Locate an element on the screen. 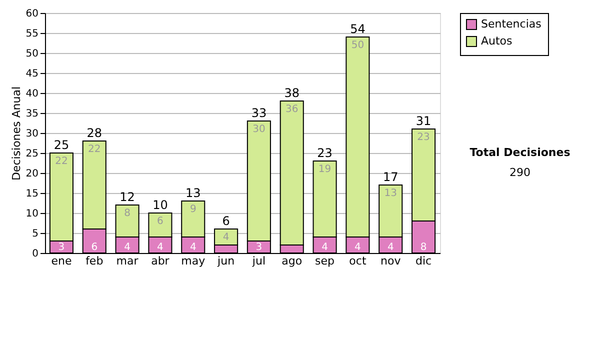 This screenshot has width=600, height=340. x-tick-label: jul is located at coordinates (258, 261).